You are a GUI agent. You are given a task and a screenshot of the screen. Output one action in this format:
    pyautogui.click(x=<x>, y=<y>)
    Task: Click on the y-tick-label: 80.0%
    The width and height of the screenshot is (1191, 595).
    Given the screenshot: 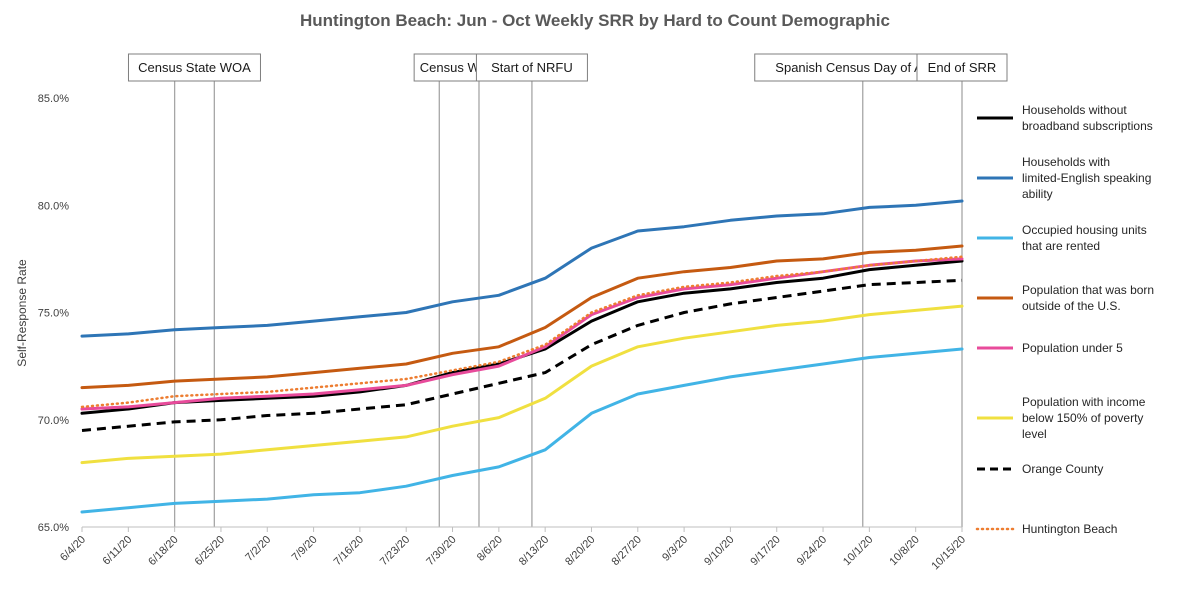 What is the action you would take?
    pyautogui.click(x=53, y=206)
    